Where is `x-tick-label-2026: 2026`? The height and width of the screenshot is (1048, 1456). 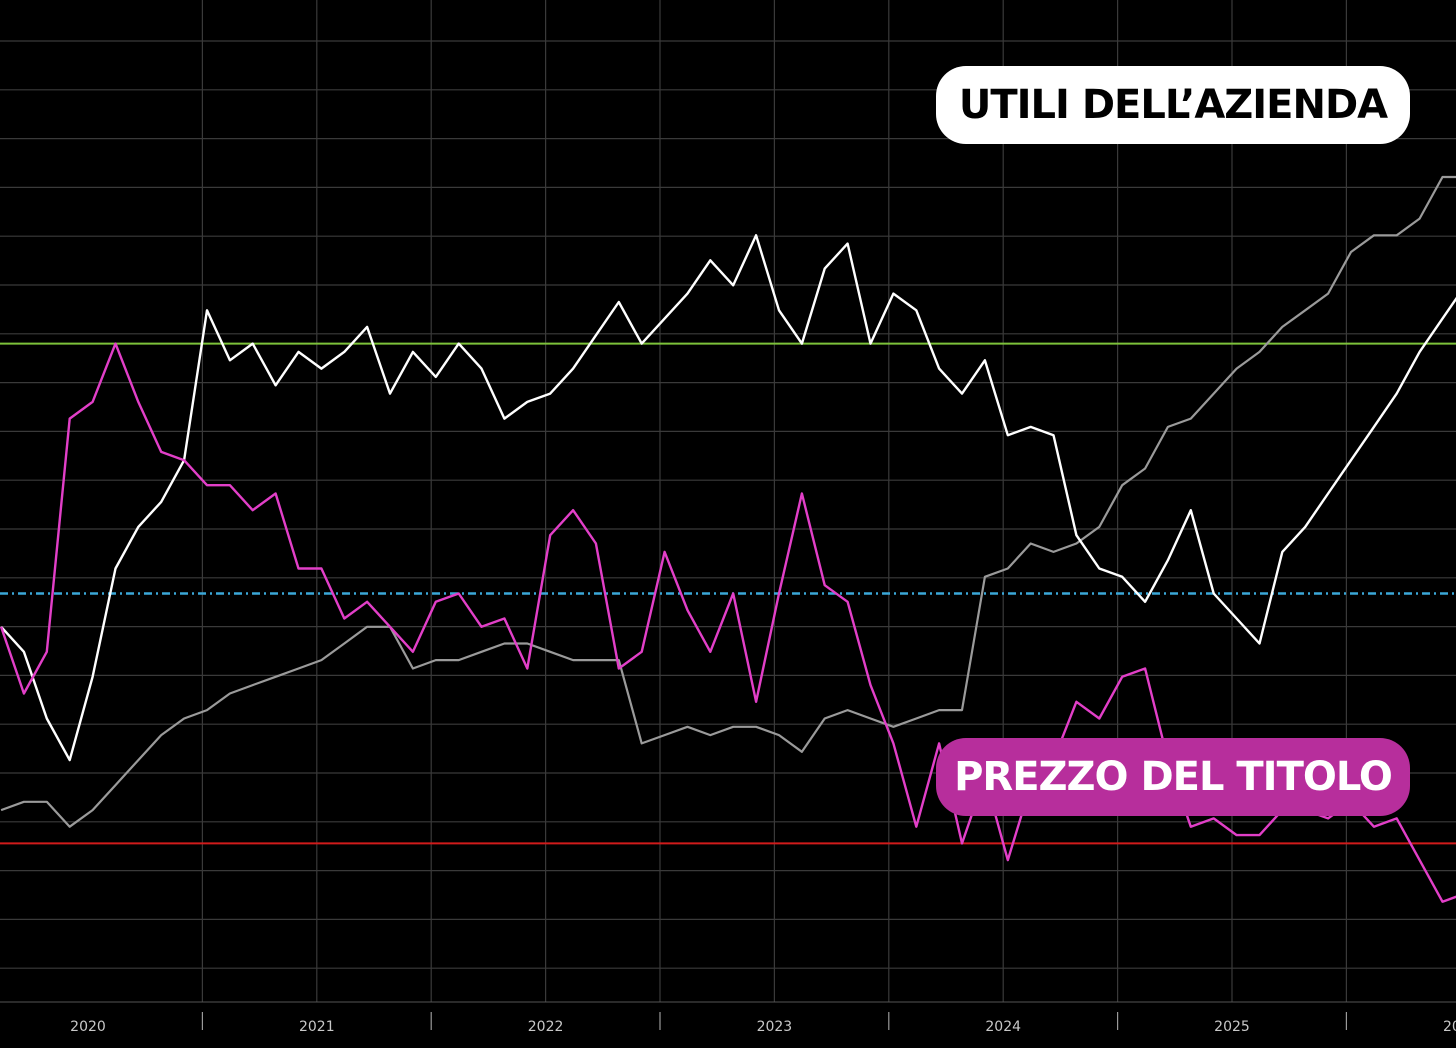
x-tick-label-2026: 2026 is located at coordinates (1449, 1027).